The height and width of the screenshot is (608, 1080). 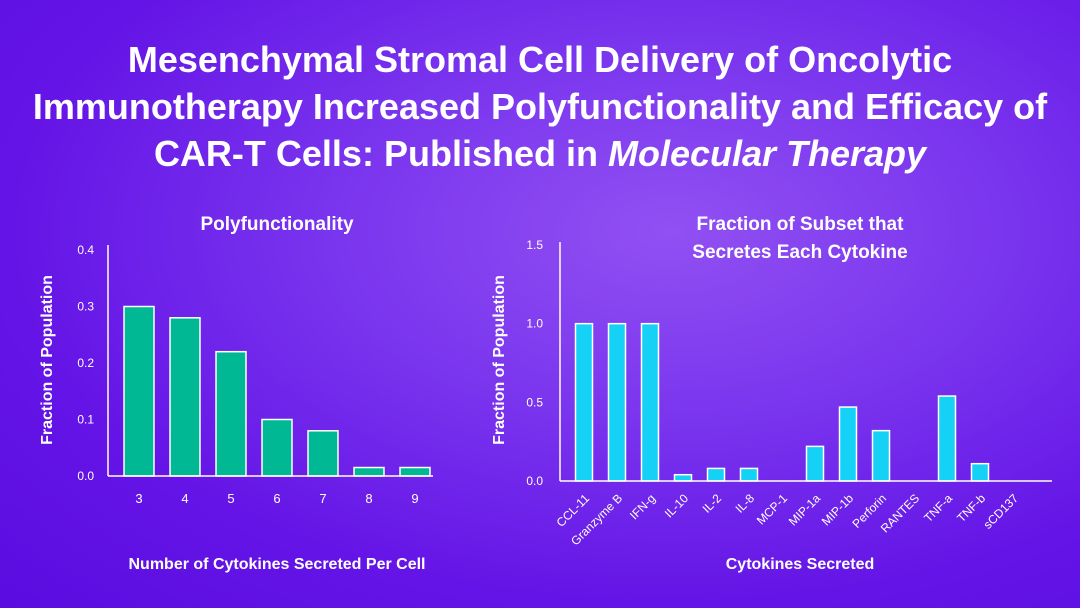 What do you see at coordinates (800, 564) in the screenshot?
I see `right-x-axis-label: Cytokines Secreted` at bounding box center [800, 564].